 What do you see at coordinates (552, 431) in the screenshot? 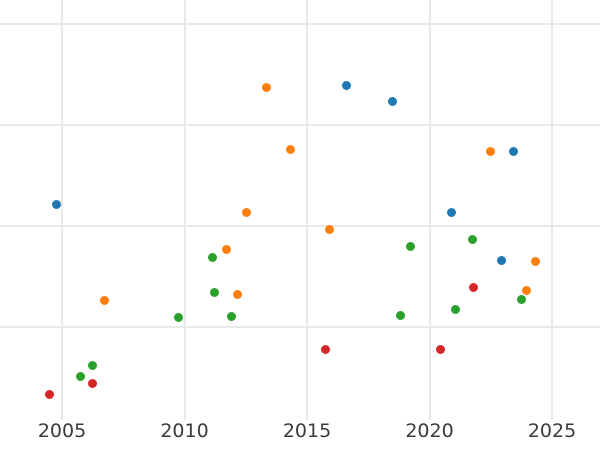
I see `x-tick-label: 2025` at bounding box center [552, 431].